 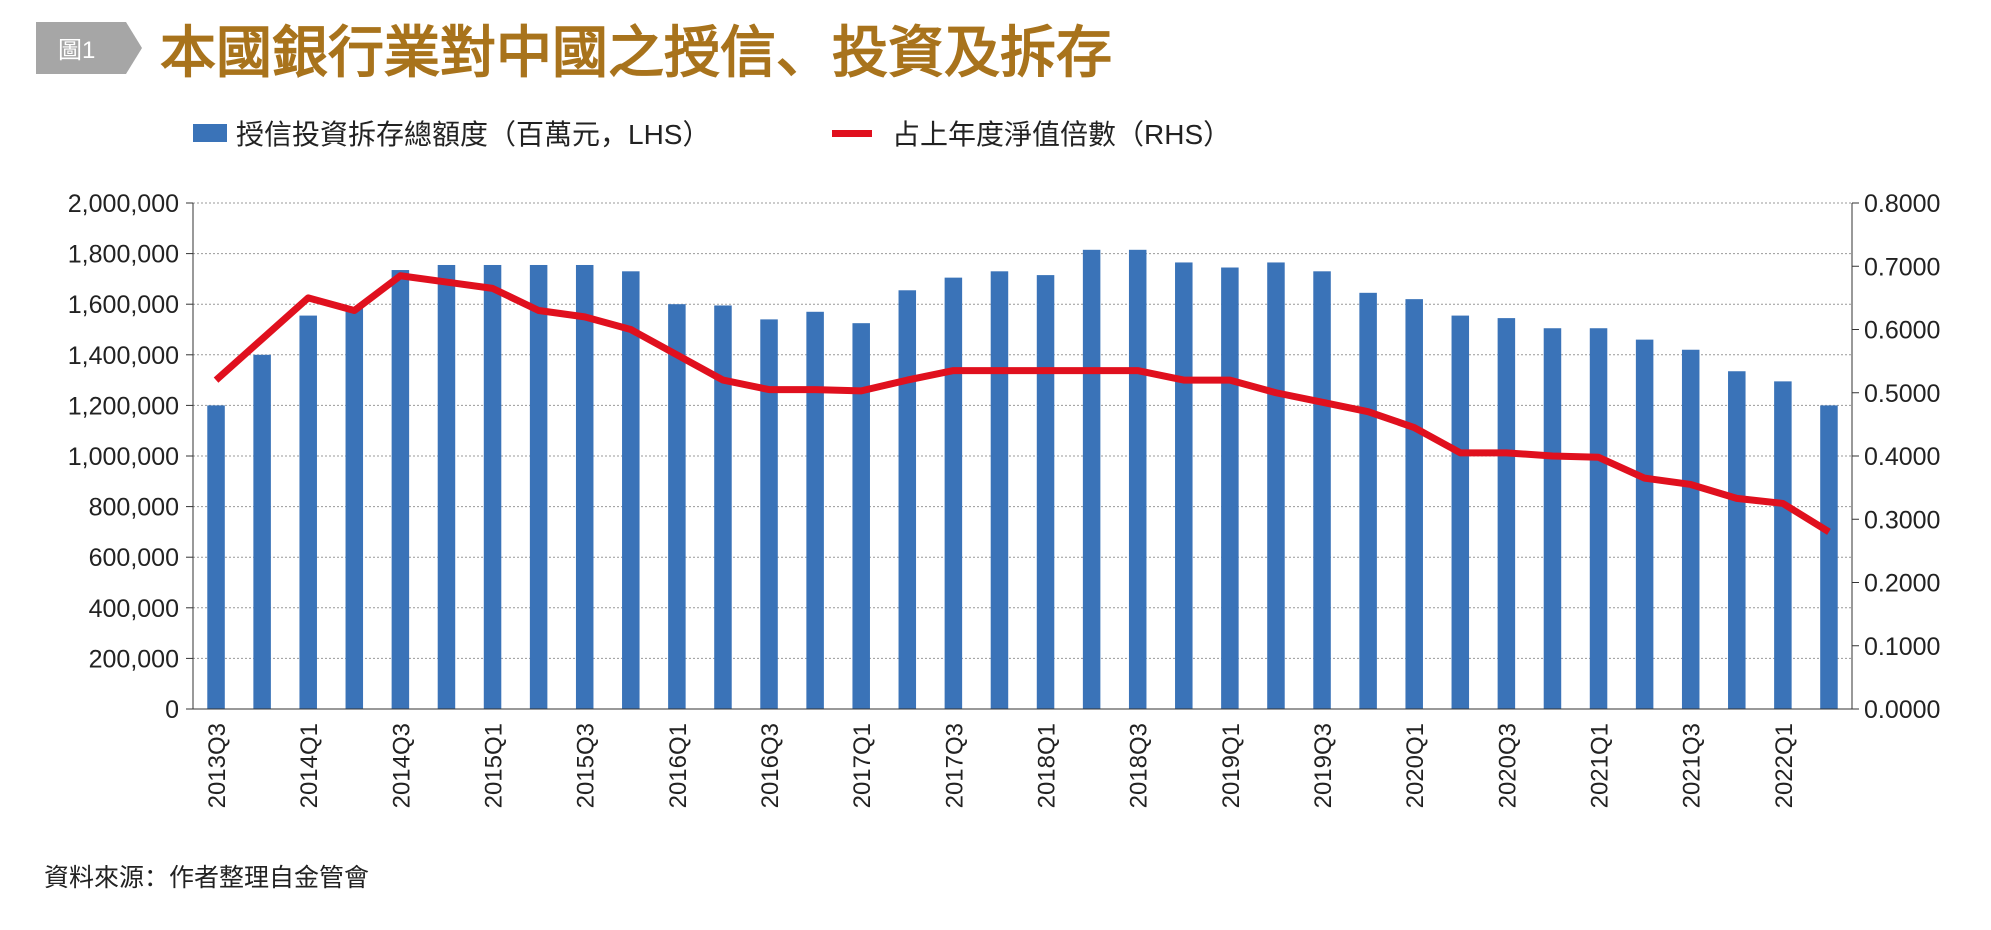 I want to click on x-tick-label: 2018Q1, so click(x=1047, y=765).